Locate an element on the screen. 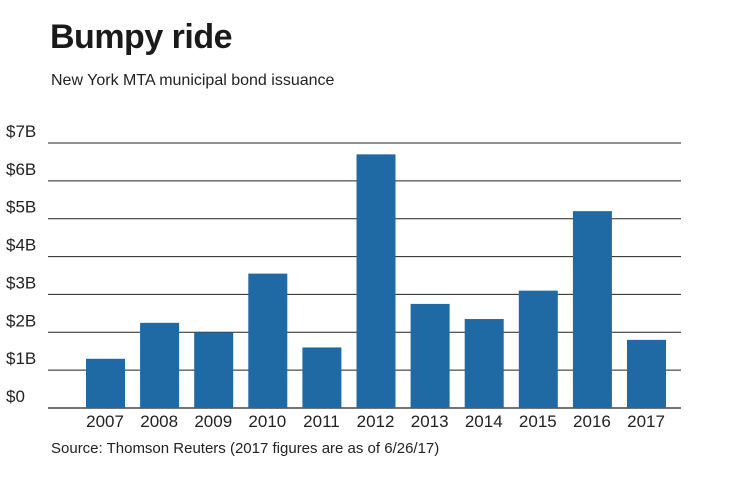 This screenshot has height=482, width=740. x-tick-label-2008: 2008 is located at coordinates (159, 421).